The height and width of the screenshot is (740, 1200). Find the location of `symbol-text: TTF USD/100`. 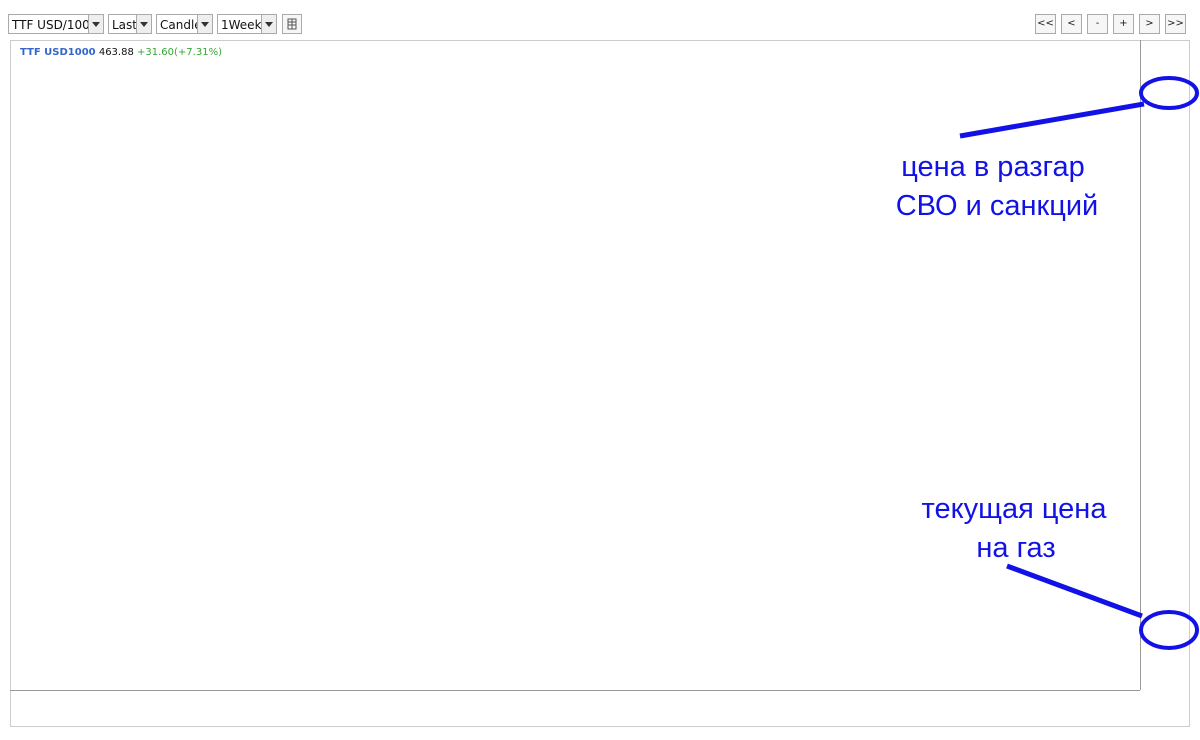

symbol-text: TTF USD/100 is located at coordinates (51, 25).